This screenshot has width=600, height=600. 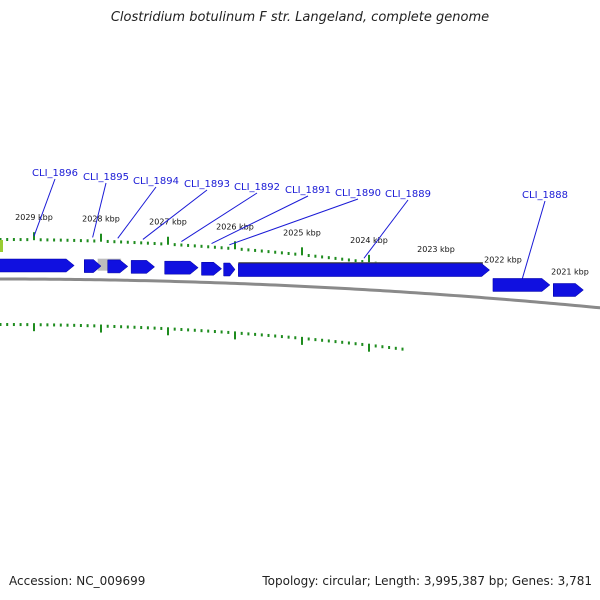 I want to click on gene-label: CLI_1891, so click(x=308, y=190).